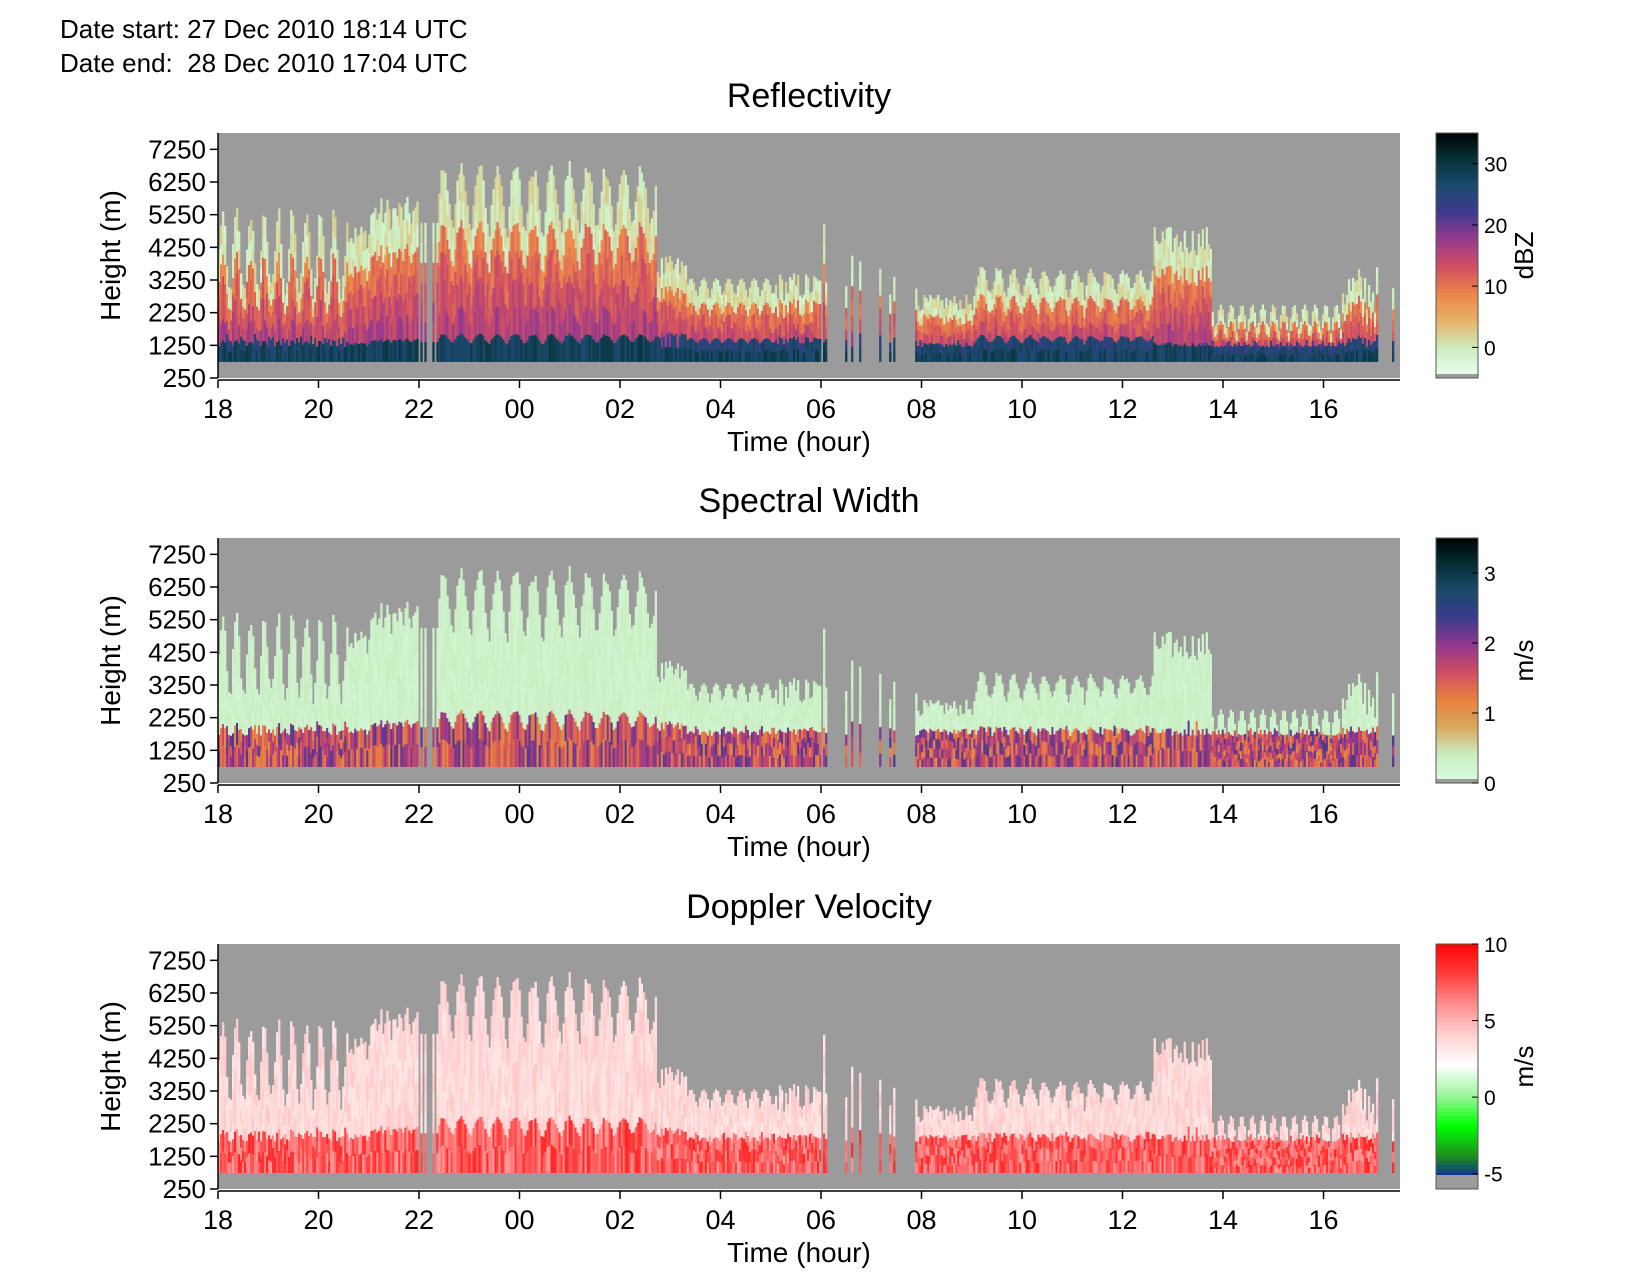 The height and width of the screenshot is (1275, 1650). I want to click on colorbar-tick-label: 20, so click(1495, 226).